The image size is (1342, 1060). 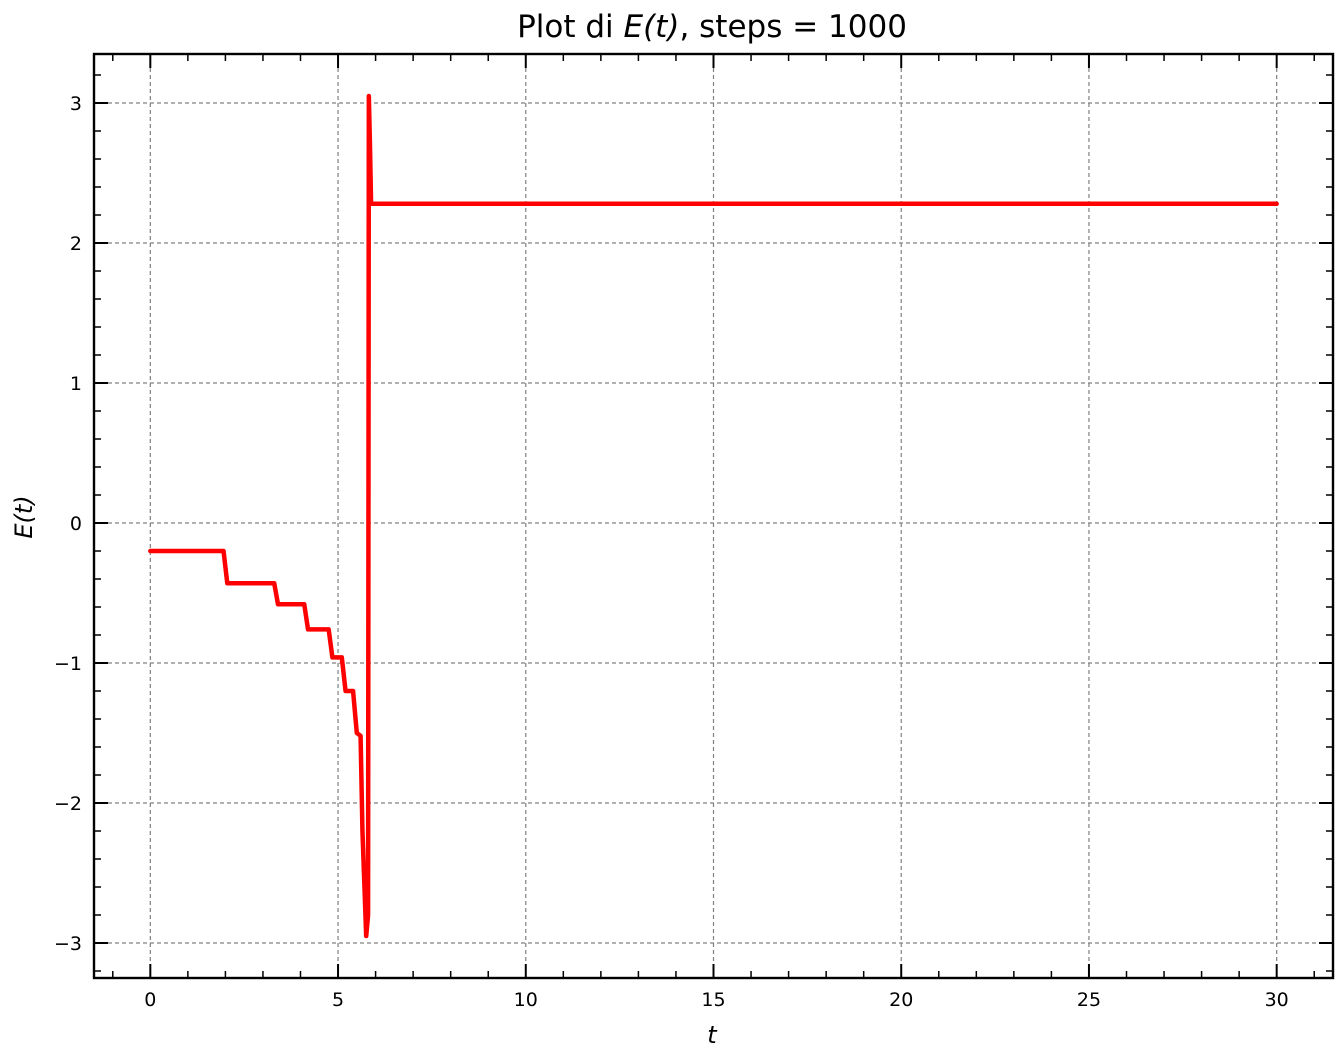 What do you see at coordinates (68, 804) in the screenshot?
I see `y-tick-label: −2` at bounding box center [68, 804].